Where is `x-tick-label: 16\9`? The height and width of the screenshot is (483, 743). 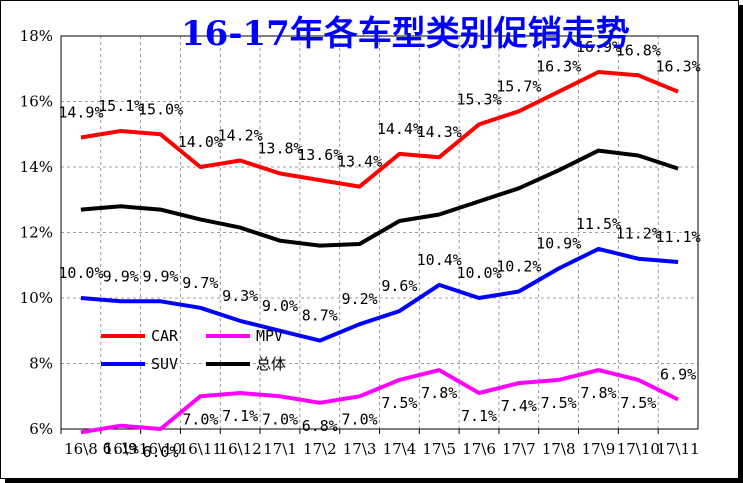
x-tick-label: 16\9 is located at coordinates (121, 449).